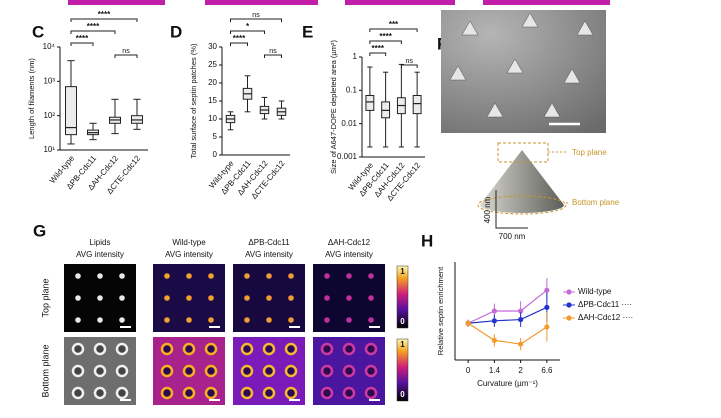 The image size is (721, 418). What do you see at coordinates (49, 46) in the screenshot?
I see `y-tick-label: 10⁴` at bounding box center [49, 46].